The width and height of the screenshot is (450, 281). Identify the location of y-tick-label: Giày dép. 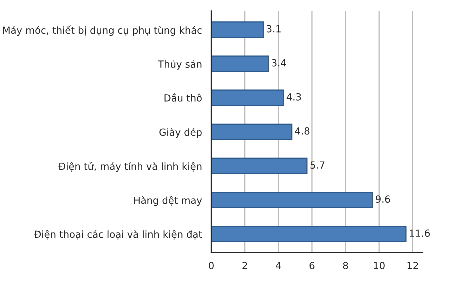
(181, 133).